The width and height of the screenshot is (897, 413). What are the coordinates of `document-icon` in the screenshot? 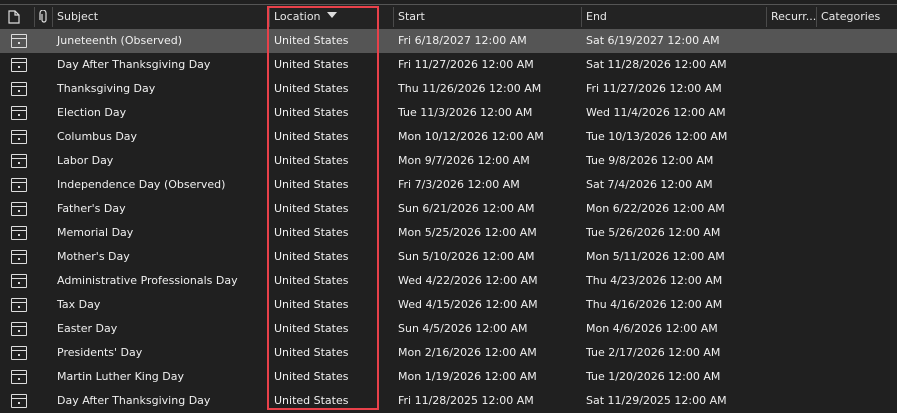 It's located at (14, 17).